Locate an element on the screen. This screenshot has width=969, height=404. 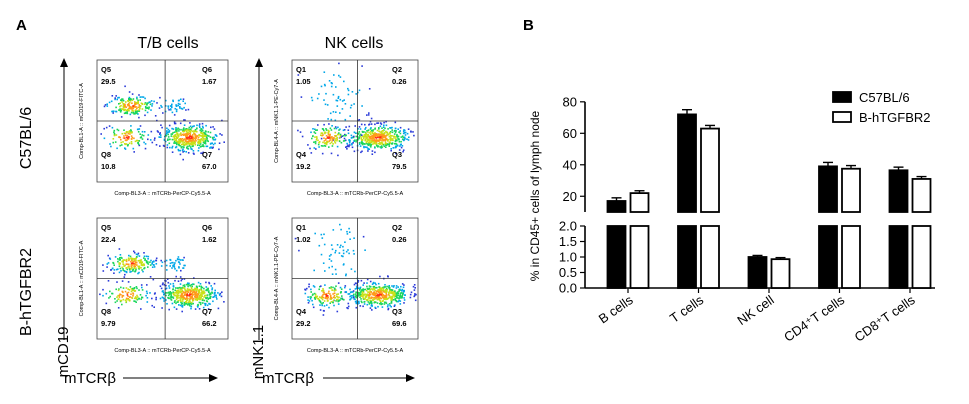
quadrant-value: 1.05 is located at coordinates (303, 81).